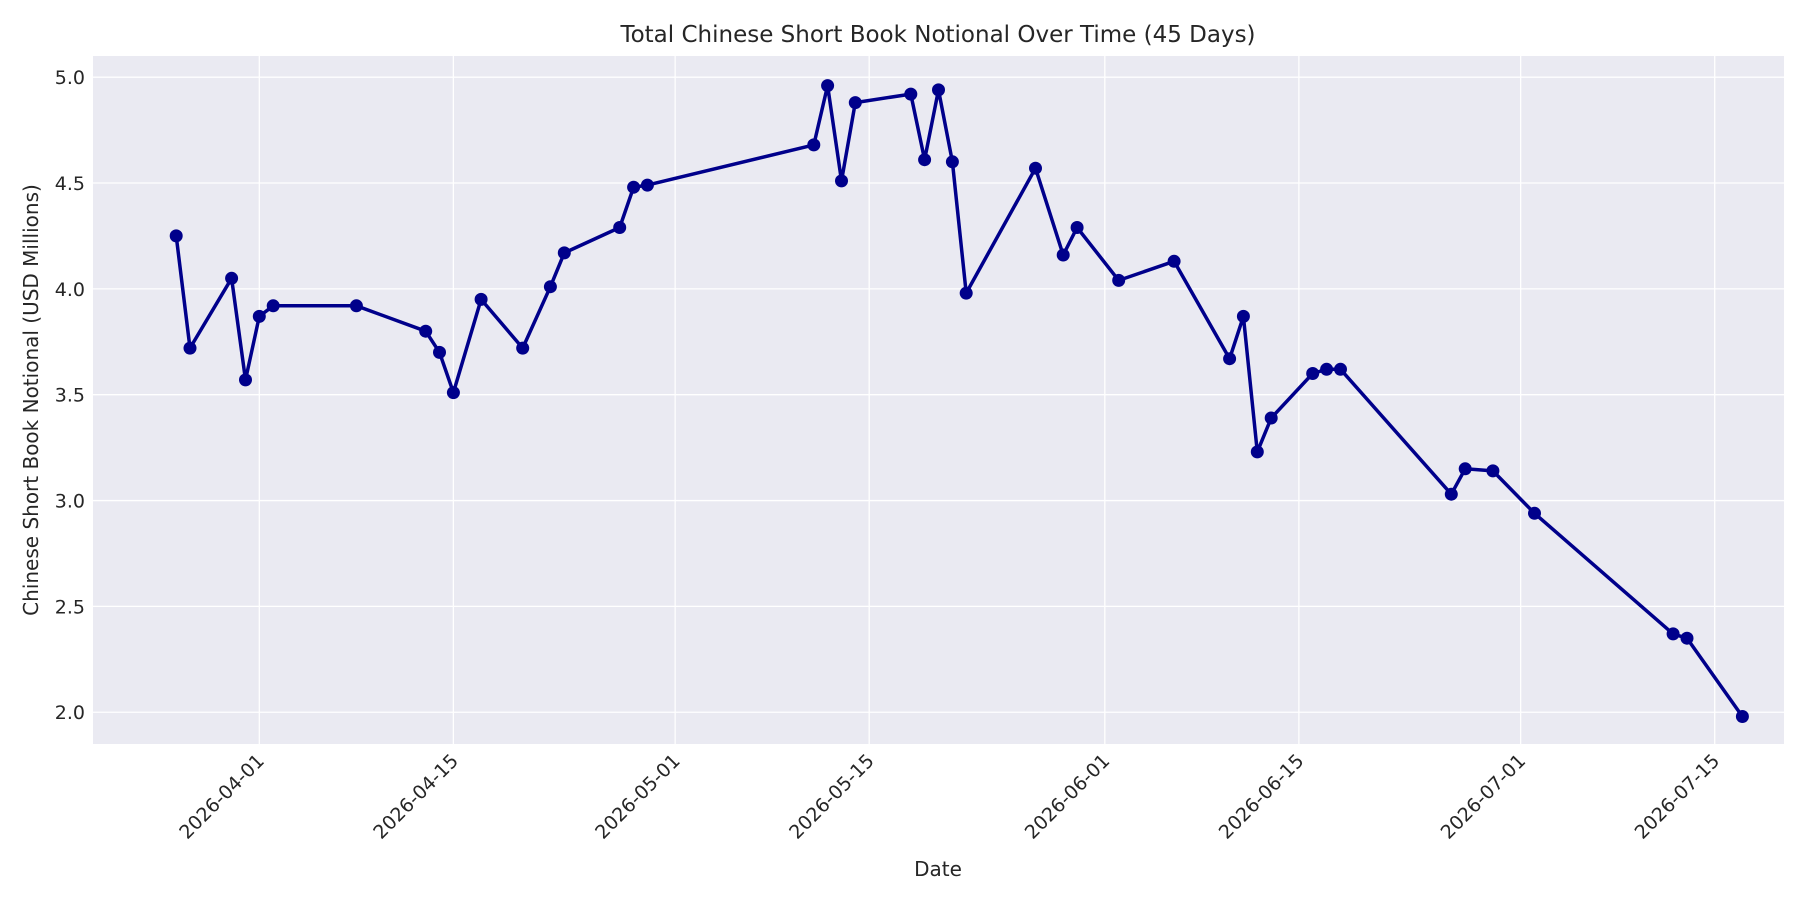  What do you see at coordinates (70, 502) in the screenshot?
I see `y-tick-label: 3.0` at bounding box center [70, 502].